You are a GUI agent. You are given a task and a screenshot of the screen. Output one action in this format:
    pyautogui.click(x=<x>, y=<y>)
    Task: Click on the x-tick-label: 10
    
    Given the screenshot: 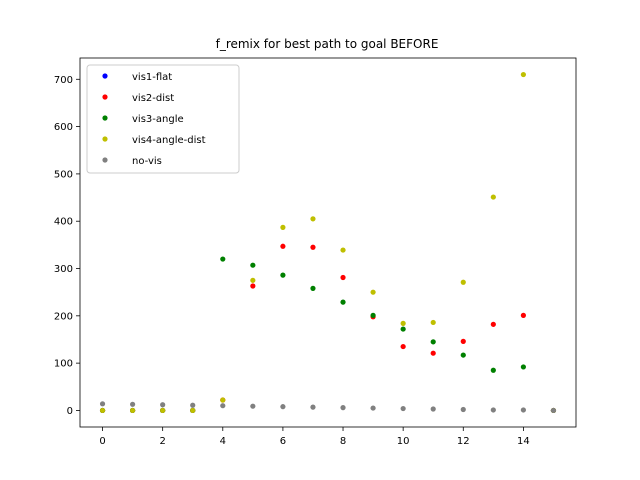 What is the action you would take?
    pyautogui.click(x=403, y=441)
    